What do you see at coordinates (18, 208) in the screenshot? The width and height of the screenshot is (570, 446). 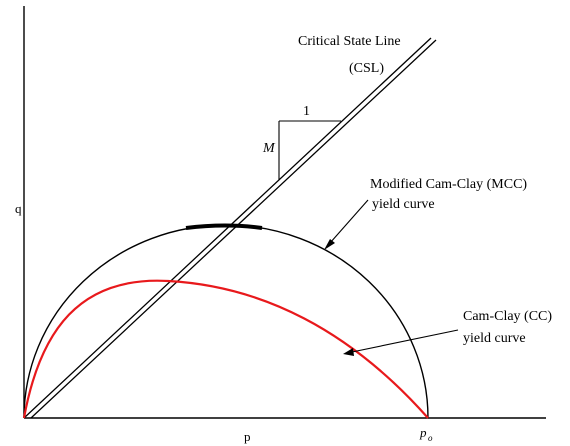 I see `q-axis-label: q` at bounding box center [18, 208].